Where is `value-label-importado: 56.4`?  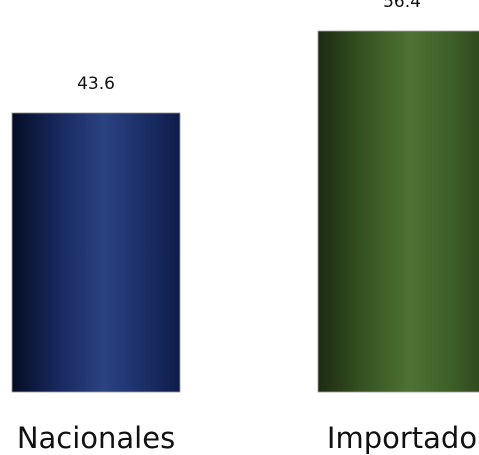
value-label-importado: 56.4 is located at coordinates (402, 6).